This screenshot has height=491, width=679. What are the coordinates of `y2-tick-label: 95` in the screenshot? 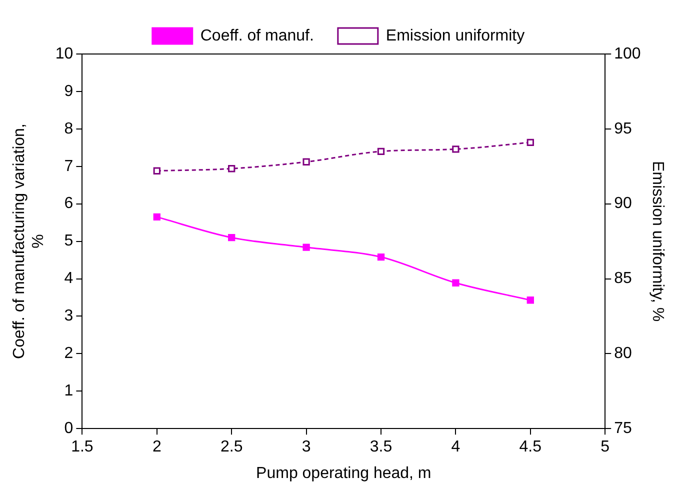 It's located at (623, 129).